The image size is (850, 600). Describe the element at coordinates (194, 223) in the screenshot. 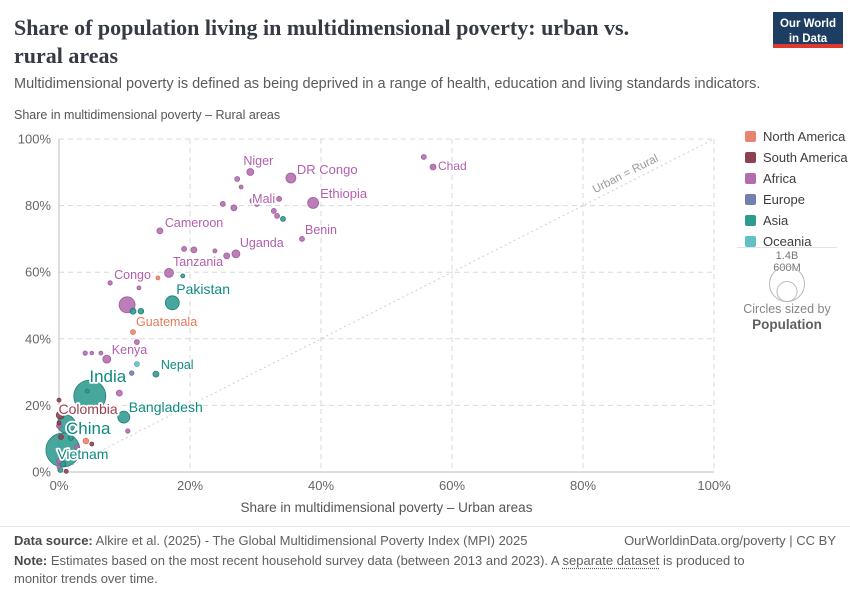

I see `country-label: Cameroon` at that location.